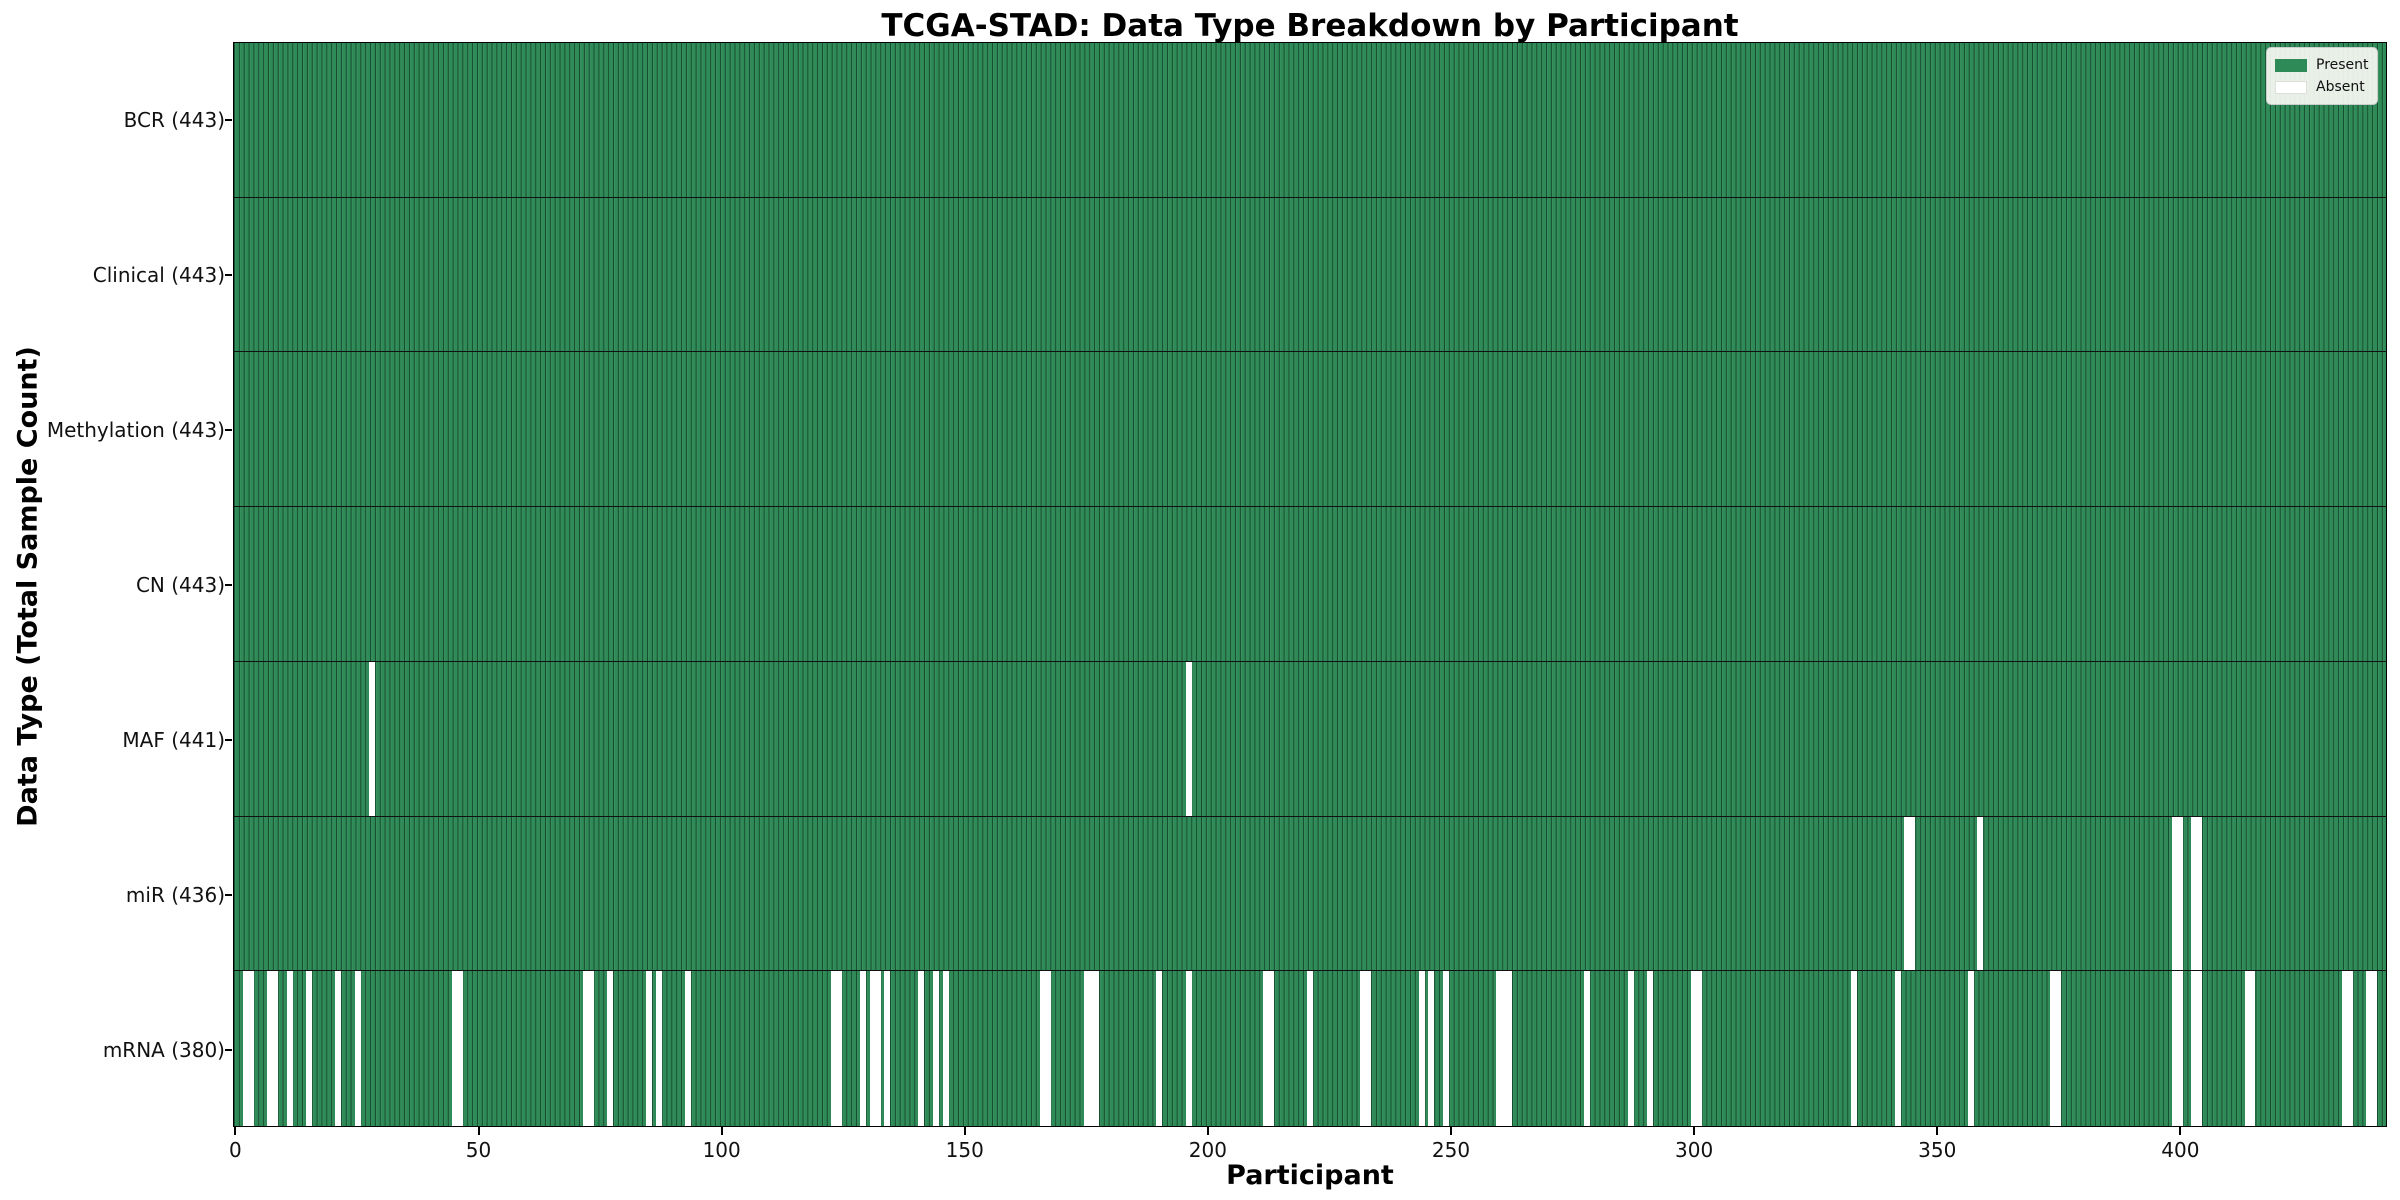  I want to click on x-tick-label-350: 350, so click(1937, 1150).